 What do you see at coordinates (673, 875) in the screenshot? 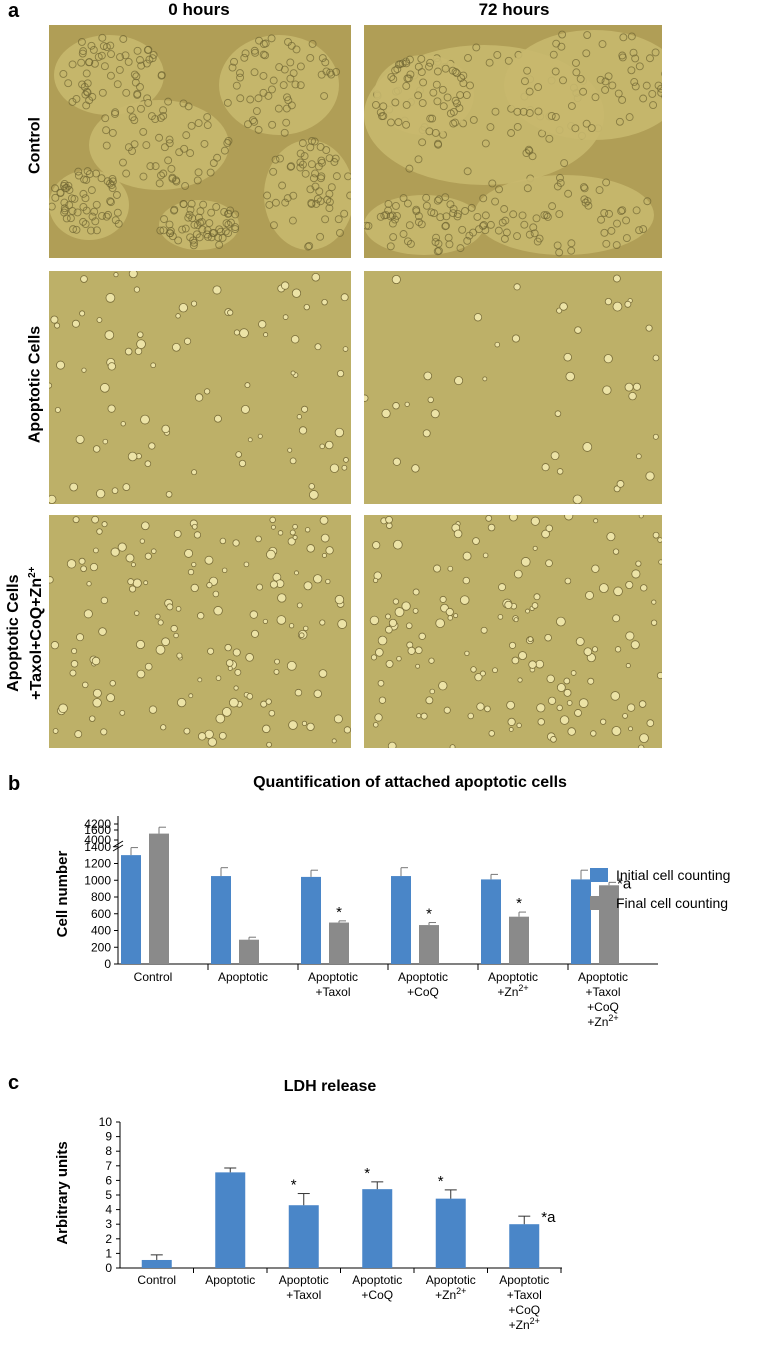
I see `chart-b-legend-label: Initial cell counting` at bounding box center [673, 875].